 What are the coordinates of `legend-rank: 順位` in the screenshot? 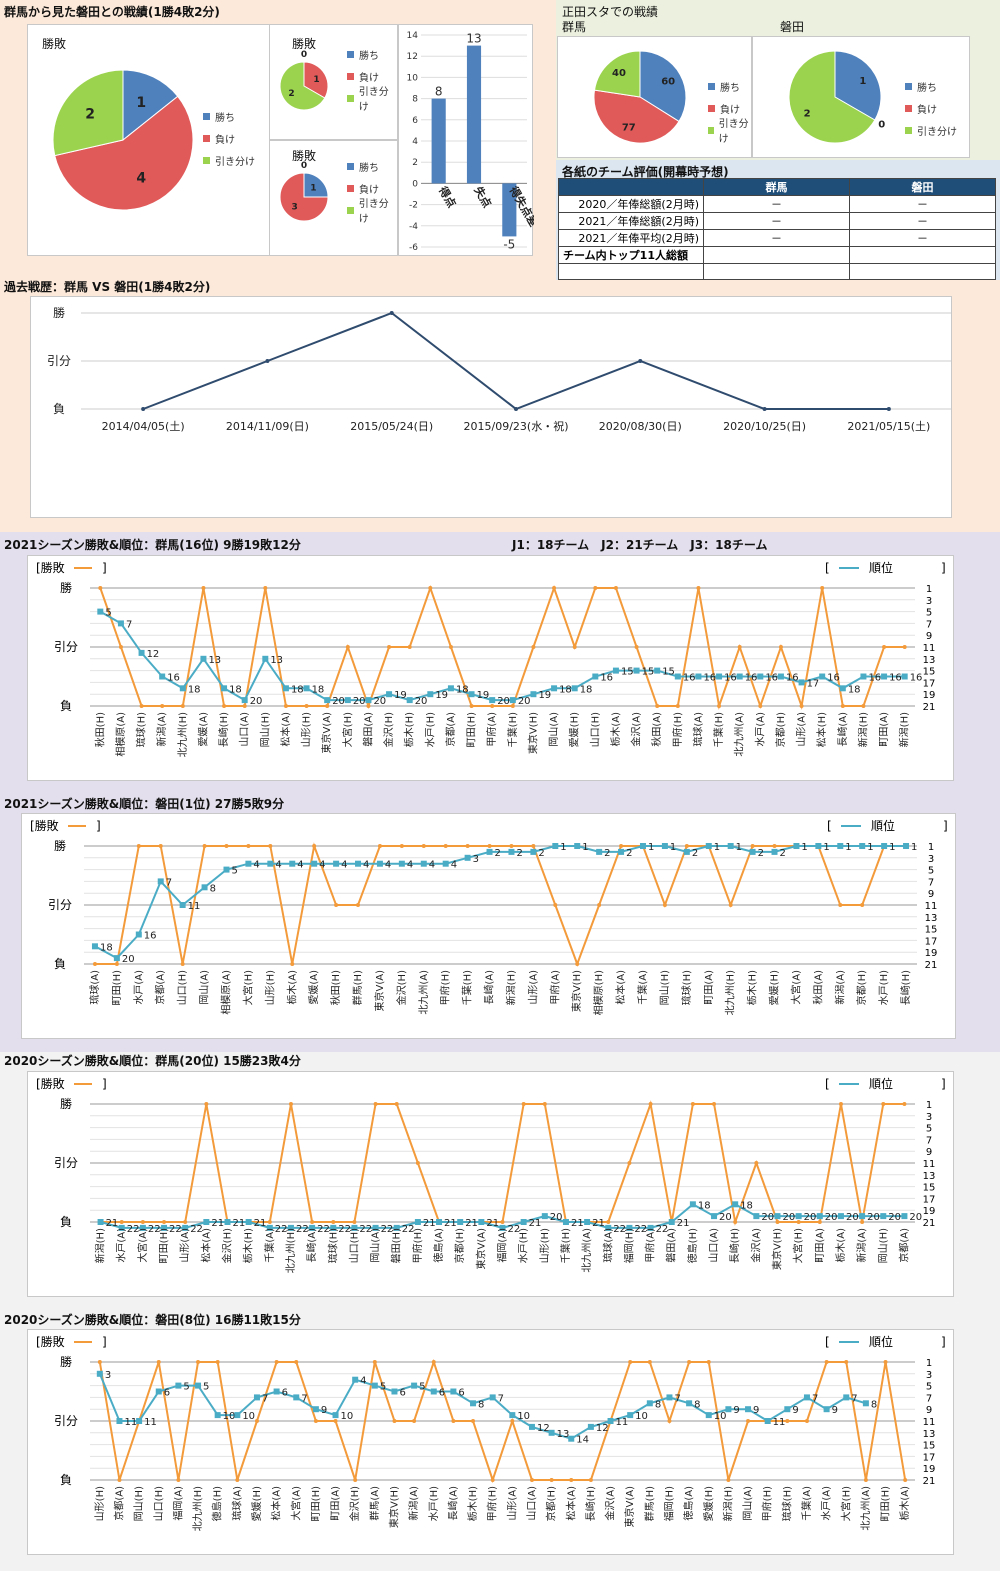 It's located at (881, 1341).